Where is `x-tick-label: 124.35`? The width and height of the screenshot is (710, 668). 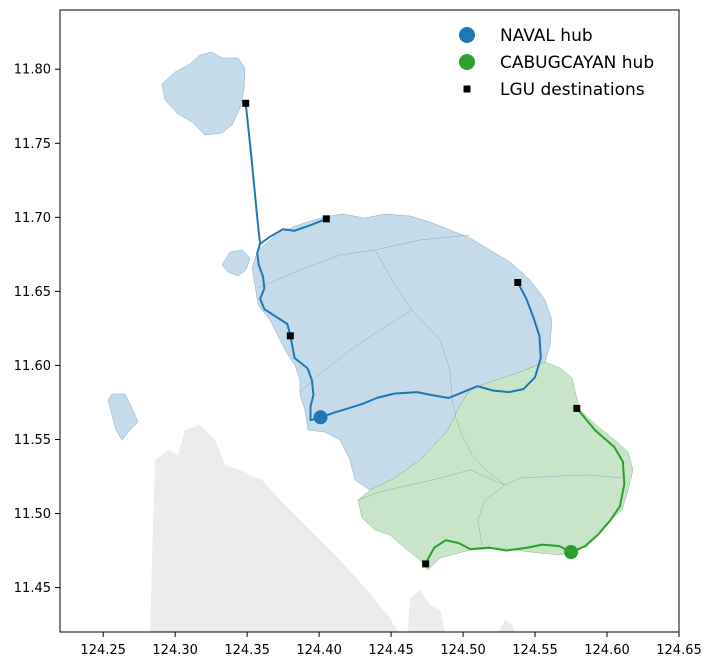
x-tick-label: 124.35 is located at coordinates (247, 650).